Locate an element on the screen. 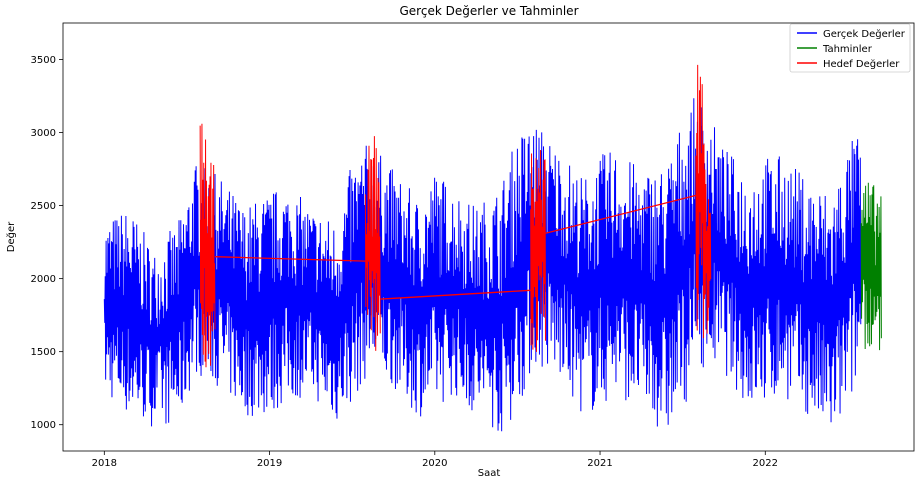 This screenshot has width=915, height=482. series-line-tahminler is located at coordinates (871, 266).